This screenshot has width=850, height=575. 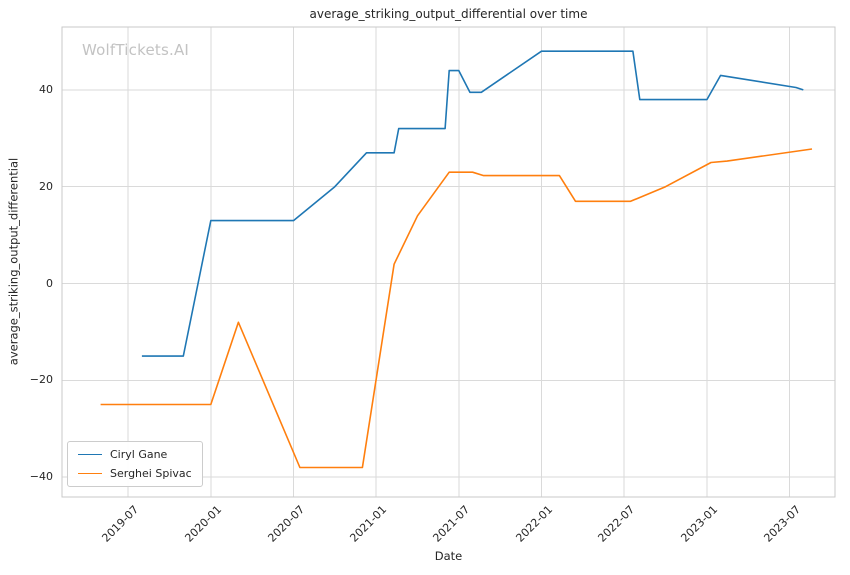 I want to click on legend-item-serghei-spivac: Serghei Spivac, so click(x=135, y=473).